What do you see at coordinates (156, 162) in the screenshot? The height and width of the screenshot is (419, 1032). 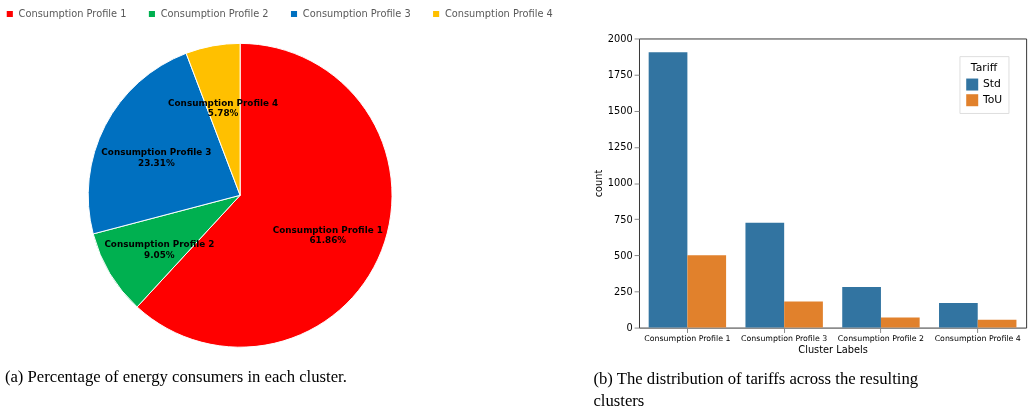 I see `data-label: 23.31%` at bounding box center [156, 162].